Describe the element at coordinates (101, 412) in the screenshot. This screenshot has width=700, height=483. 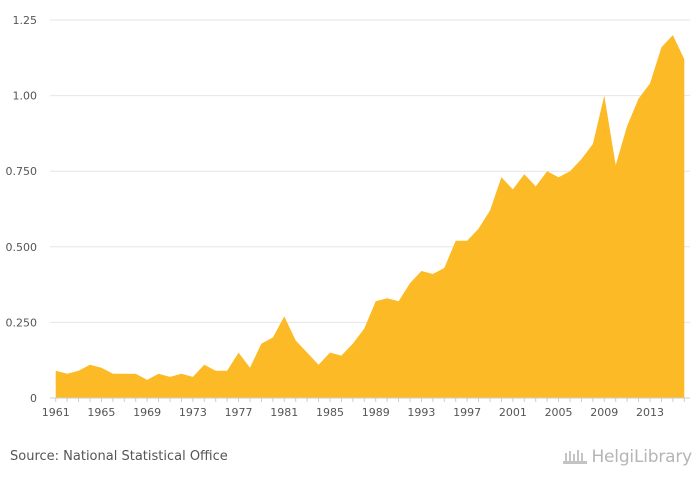
I see `x-tick-label: 1965` at that location.